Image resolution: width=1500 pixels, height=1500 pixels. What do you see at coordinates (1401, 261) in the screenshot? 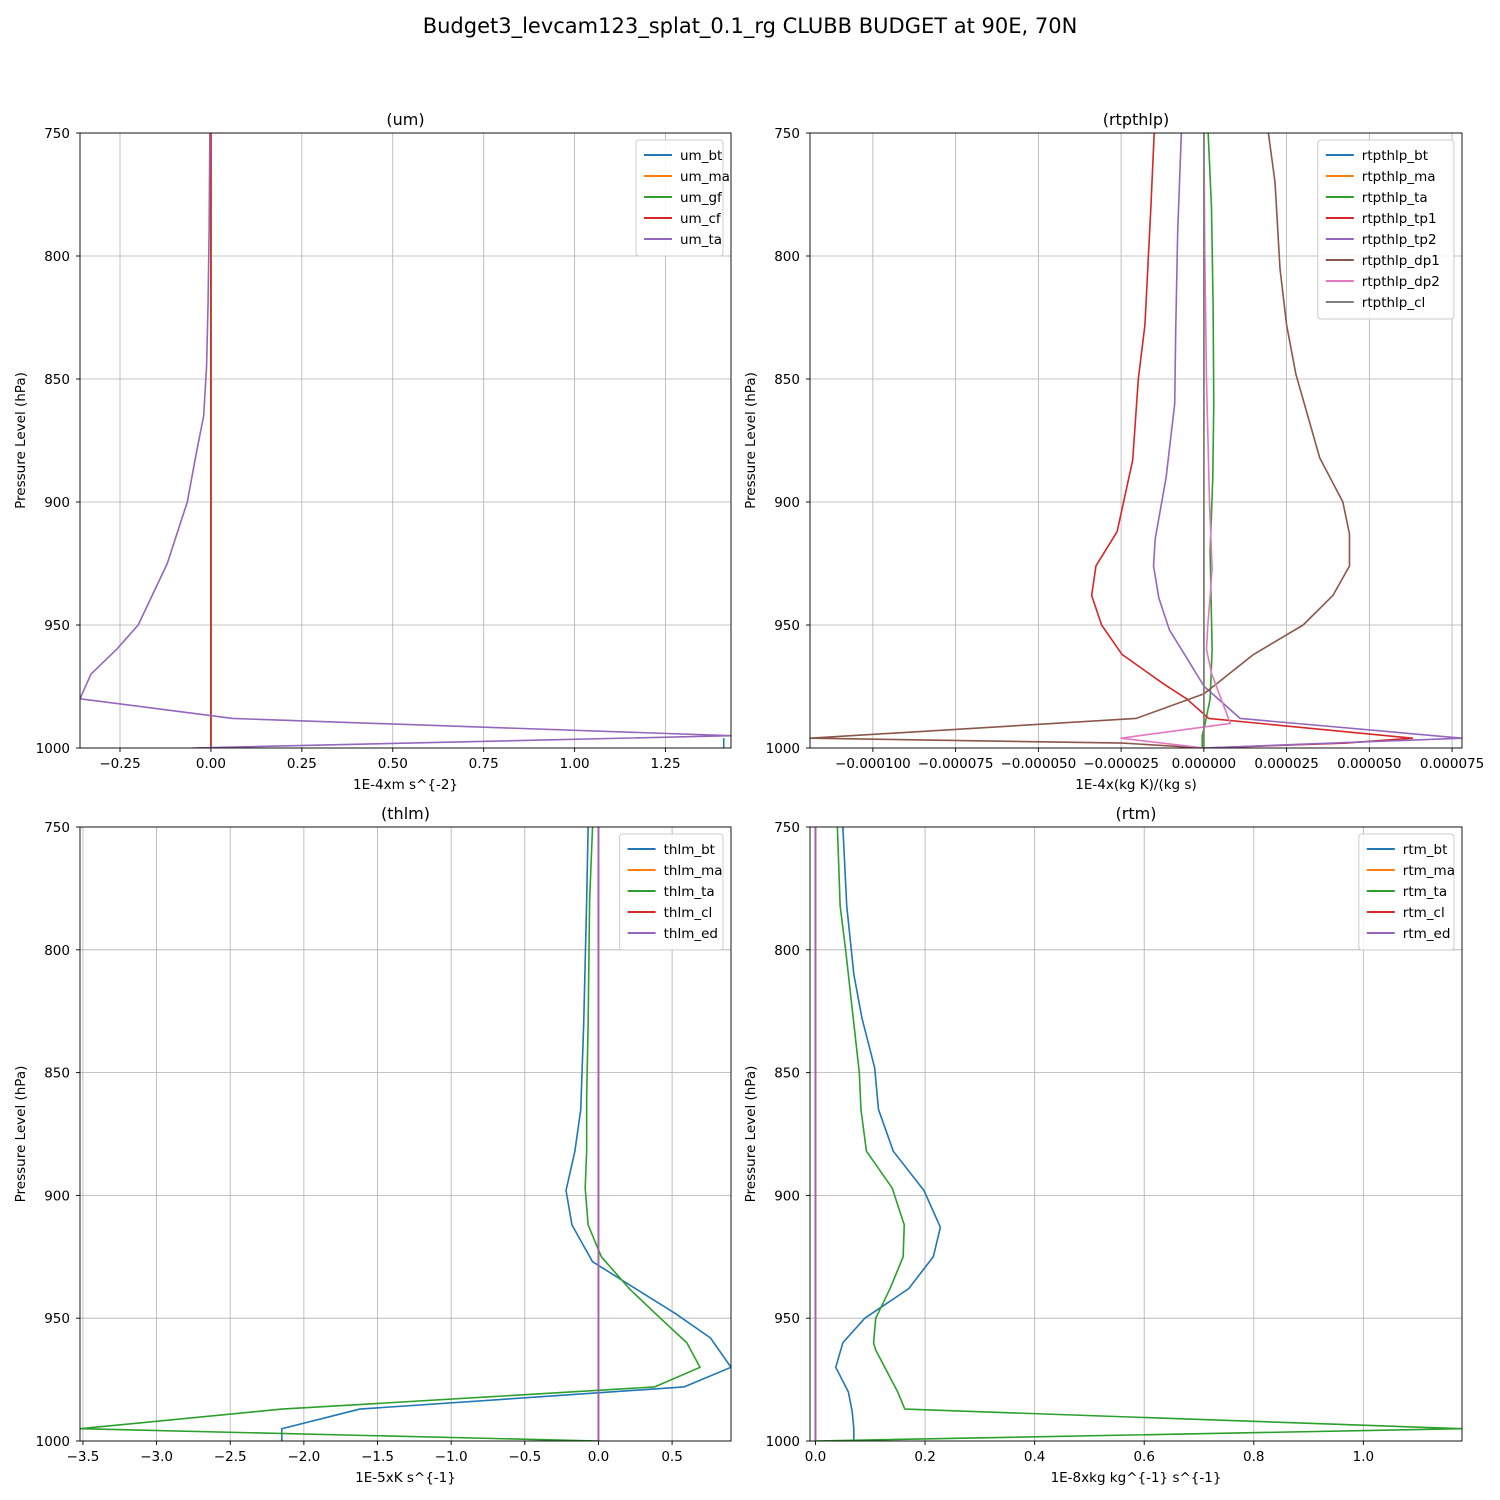
I see `legend-label: rtpthlp_dp1` at bounding box center [1401, 261].